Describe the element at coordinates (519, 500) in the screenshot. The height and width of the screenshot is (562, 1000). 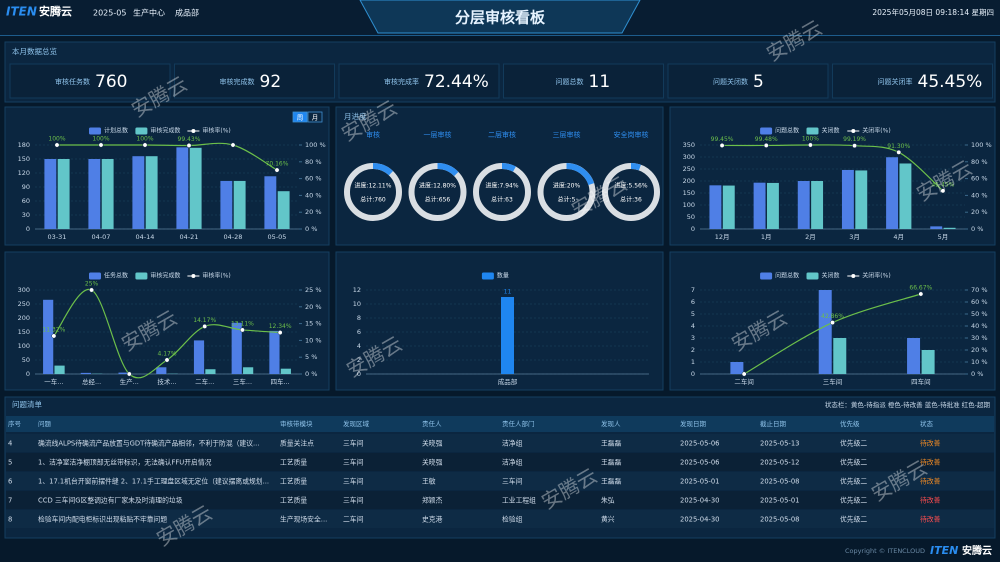
I see `table-cell: 工业工程组` at that location.